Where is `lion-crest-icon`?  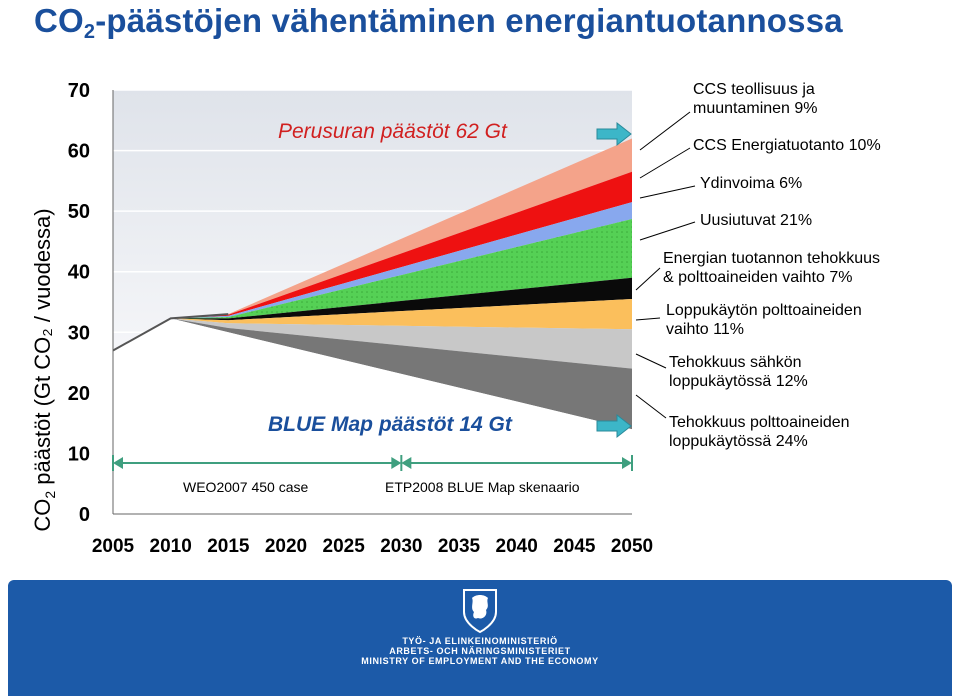
lion-crest-icon is located at coordinates (480, 611).